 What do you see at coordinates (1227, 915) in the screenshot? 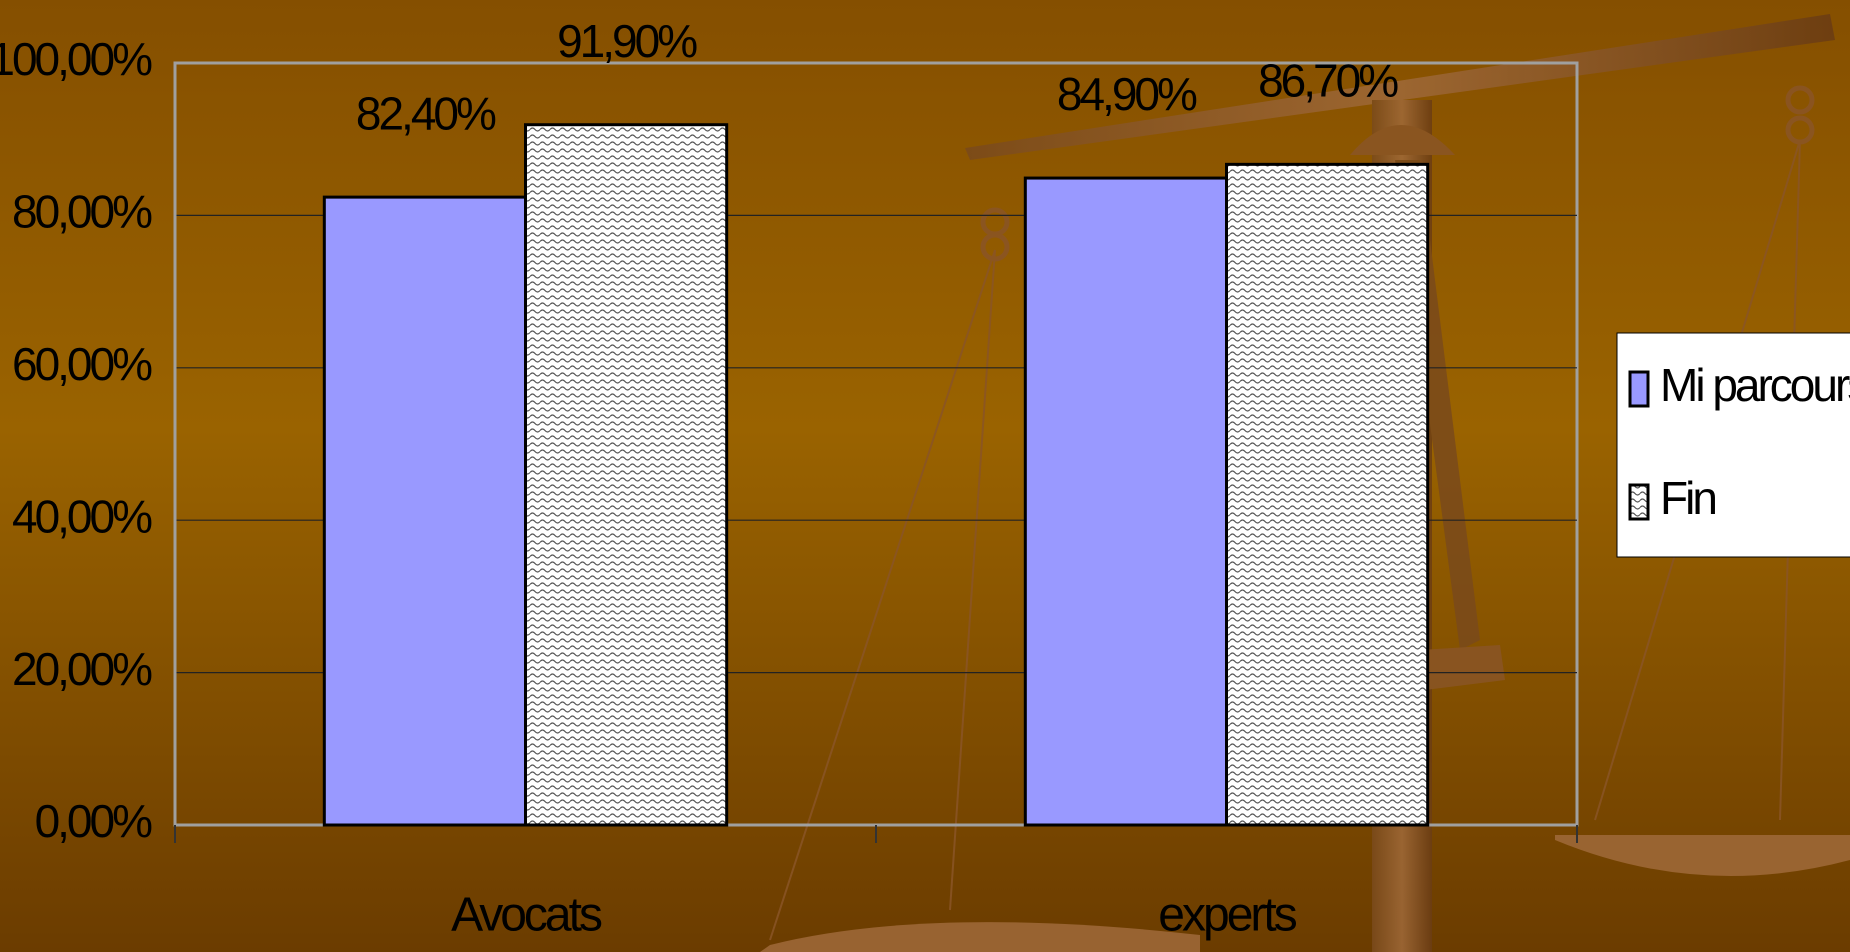
I see `x-tick-label: experts` at bounding box center [1227, 915].